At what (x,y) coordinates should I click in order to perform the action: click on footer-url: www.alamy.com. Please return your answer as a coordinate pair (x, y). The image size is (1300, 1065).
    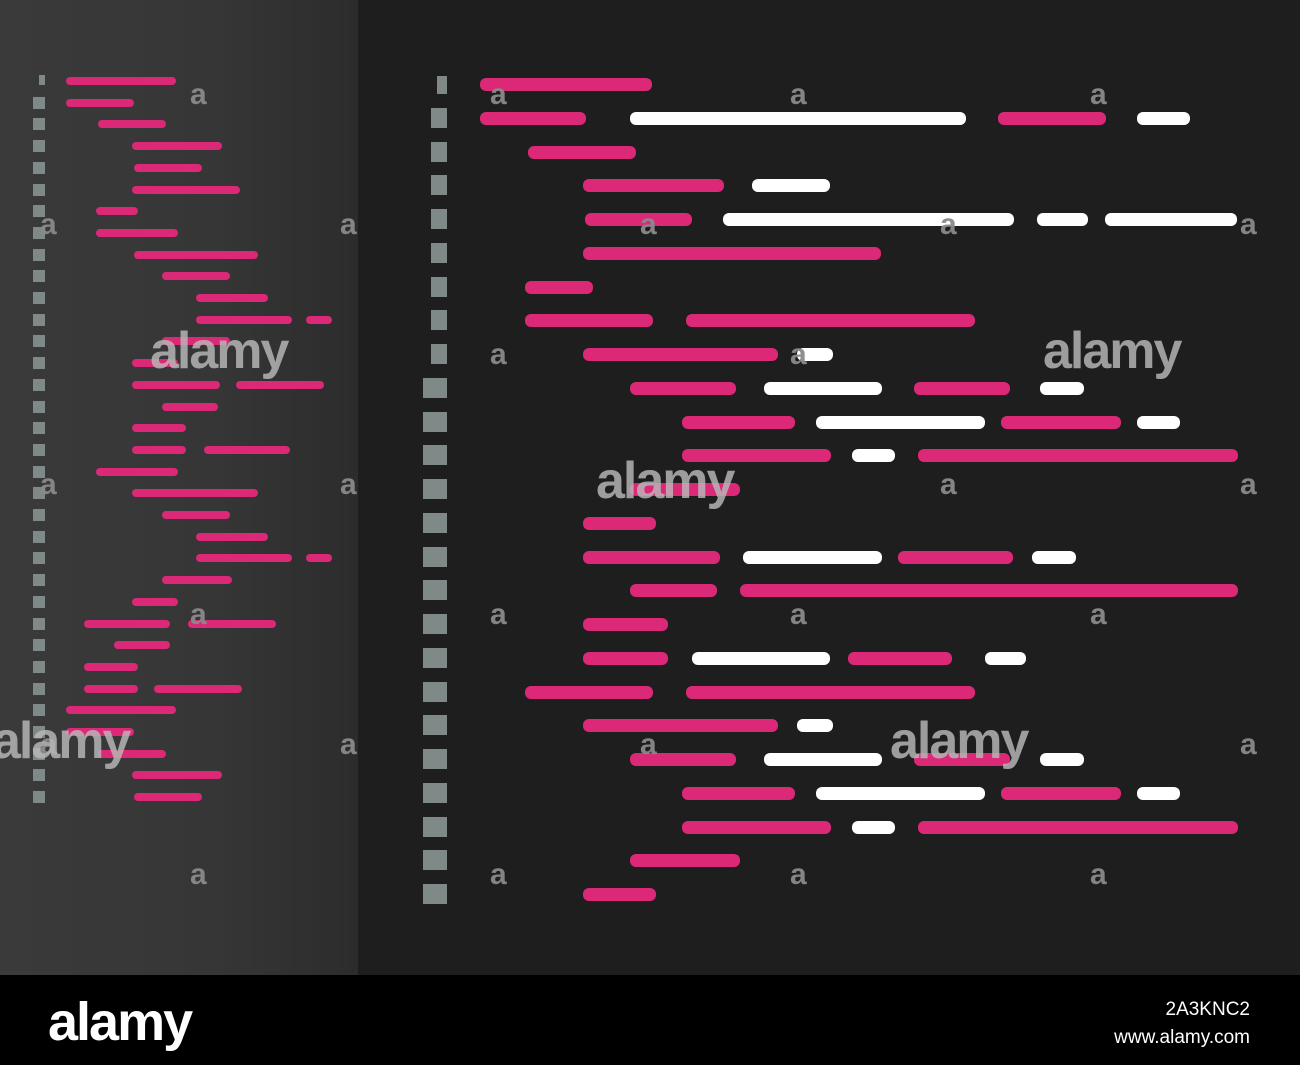
    Looking at the image, I should click on (1182, 1037).